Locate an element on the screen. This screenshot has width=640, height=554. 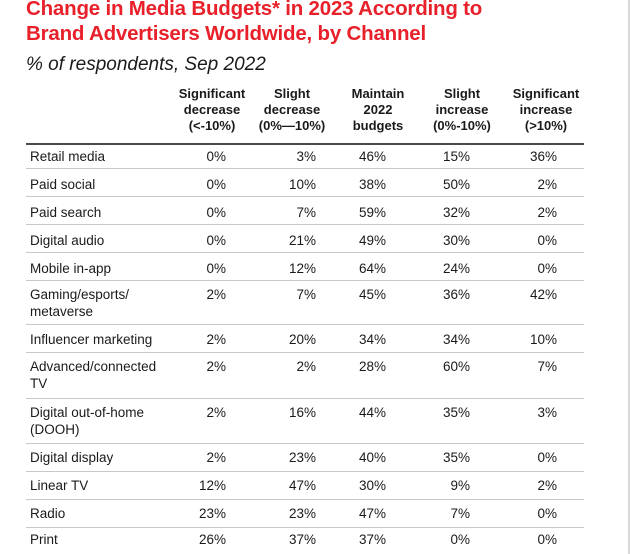
column-header-line: budgets is located at coordinates (378, 125).